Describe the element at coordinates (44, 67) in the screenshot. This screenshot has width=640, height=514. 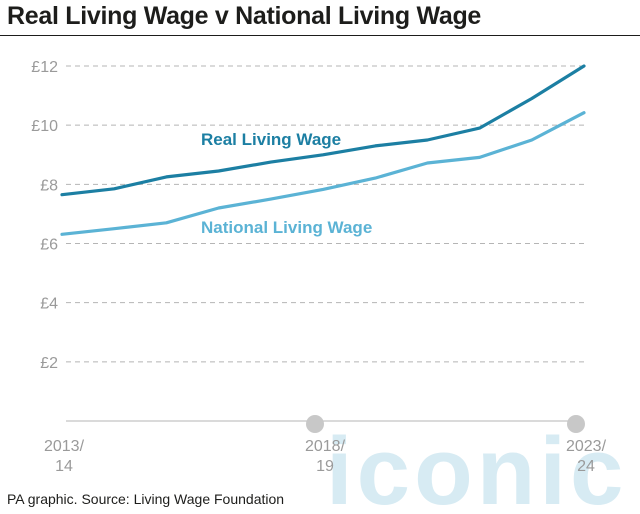
I see `y-tick-label: £12` at that location.